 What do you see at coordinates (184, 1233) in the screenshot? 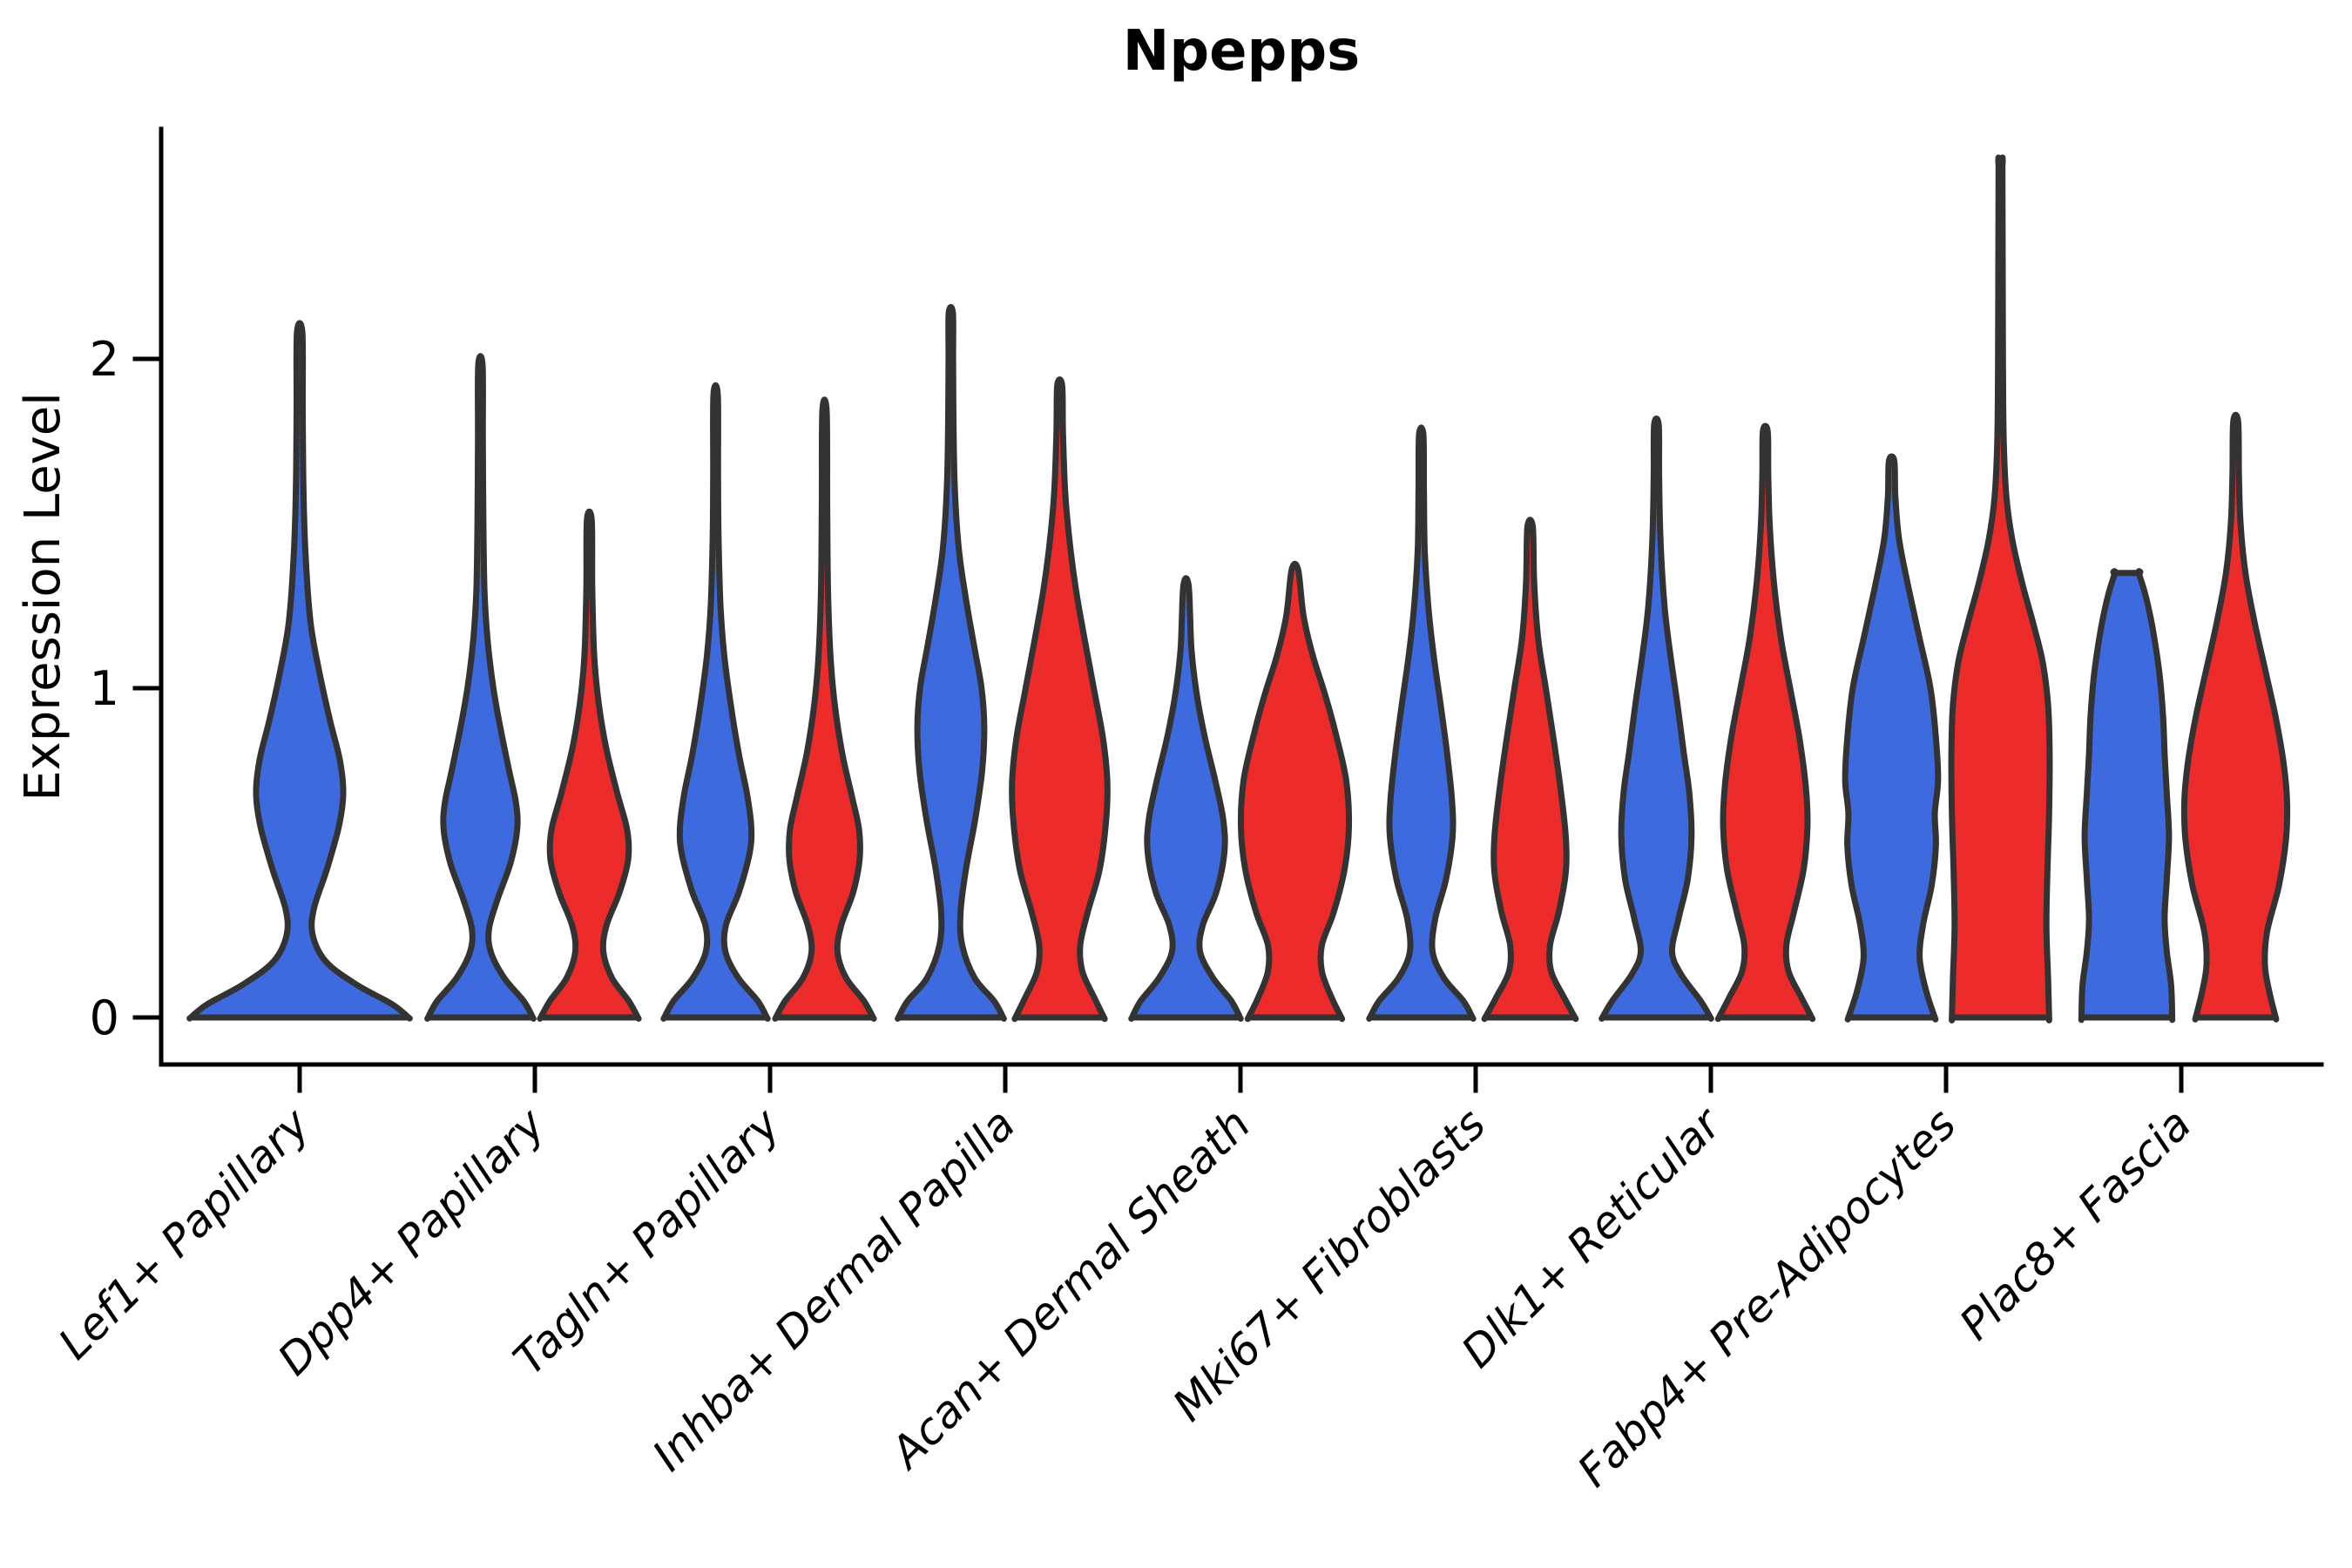
I see `x-tick-label-lef1-papillary: Lef1+ Papillary` at bounding box center [184, 1233].